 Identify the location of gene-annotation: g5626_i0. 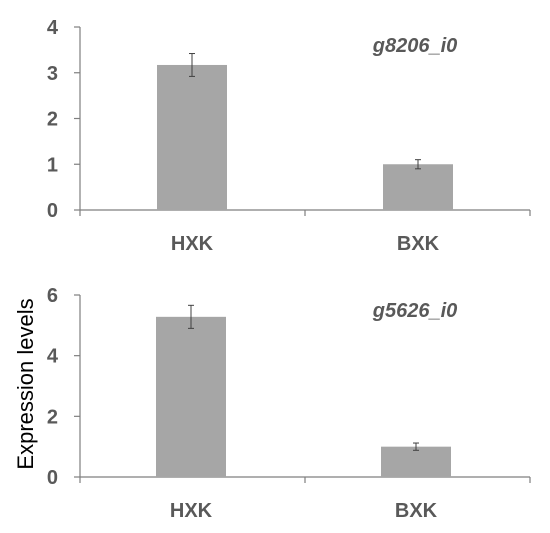
(415, 311).